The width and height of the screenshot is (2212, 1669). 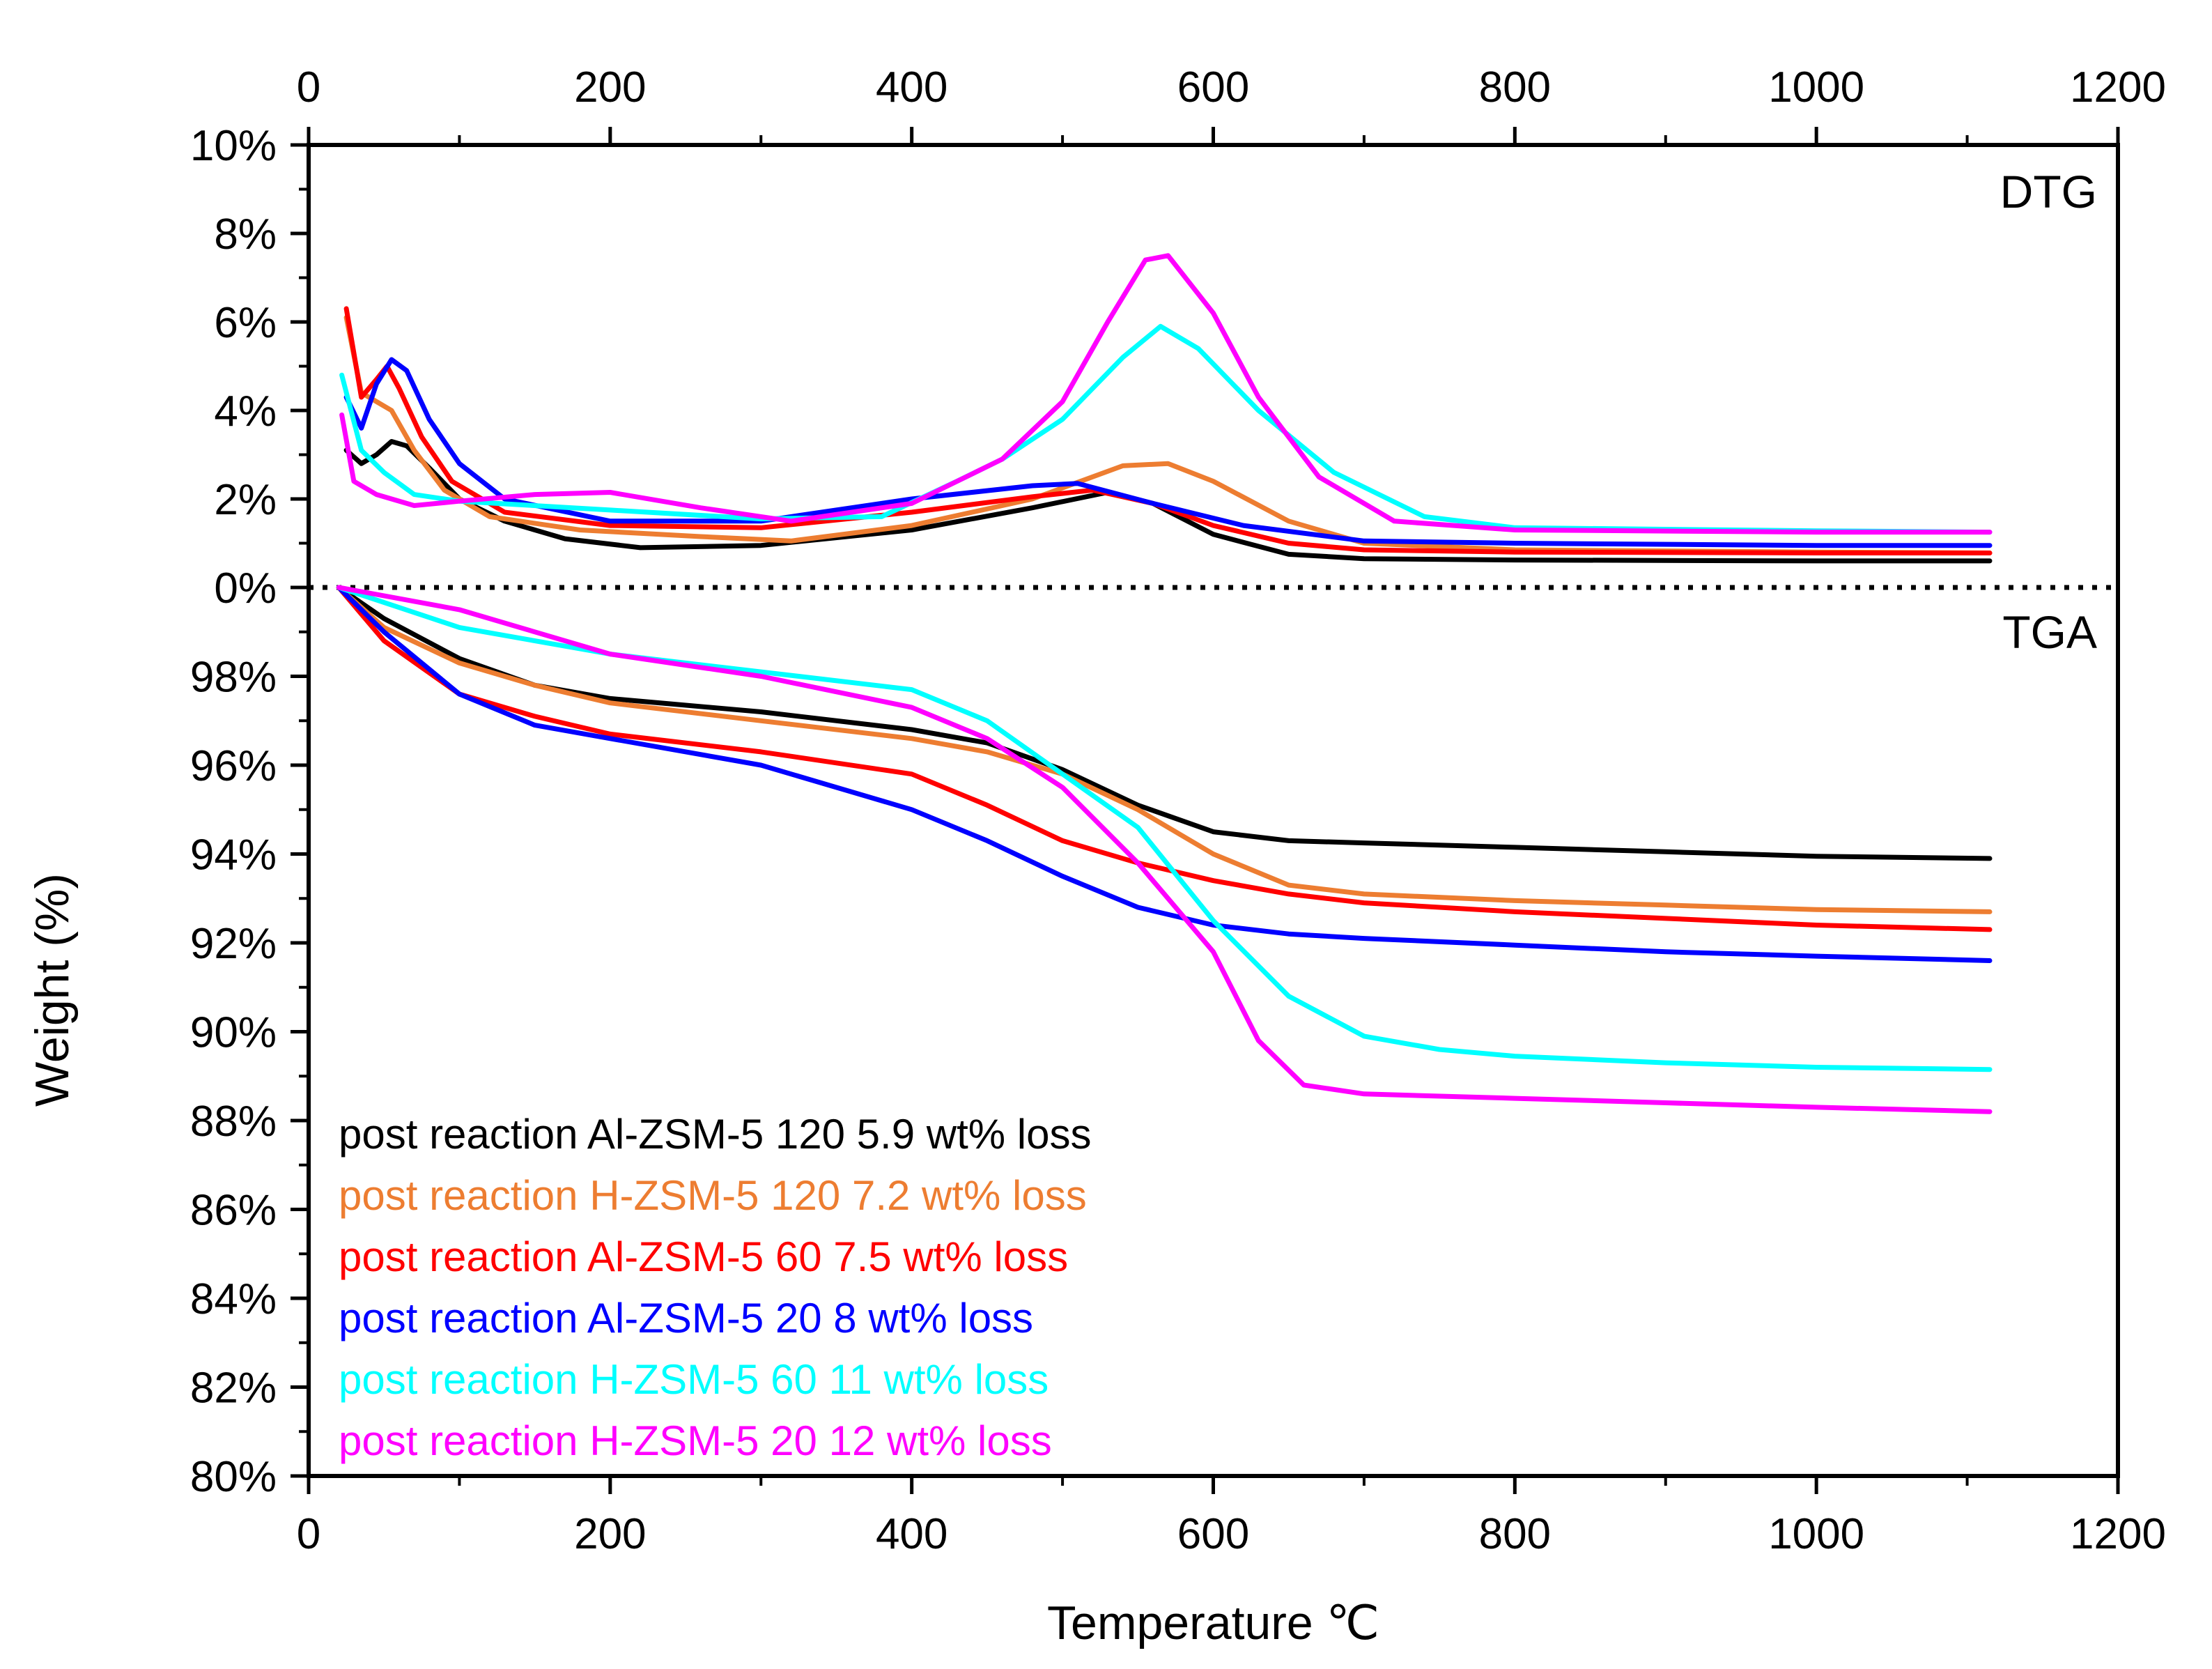 I want to click on y-tick-label: 10%, so click(x=233, y=146).